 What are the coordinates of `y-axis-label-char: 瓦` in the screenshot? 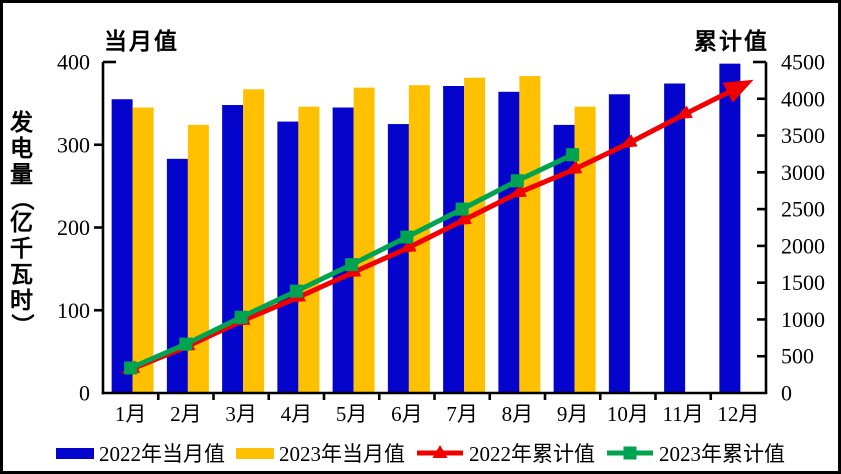 It's located at (21, 274).